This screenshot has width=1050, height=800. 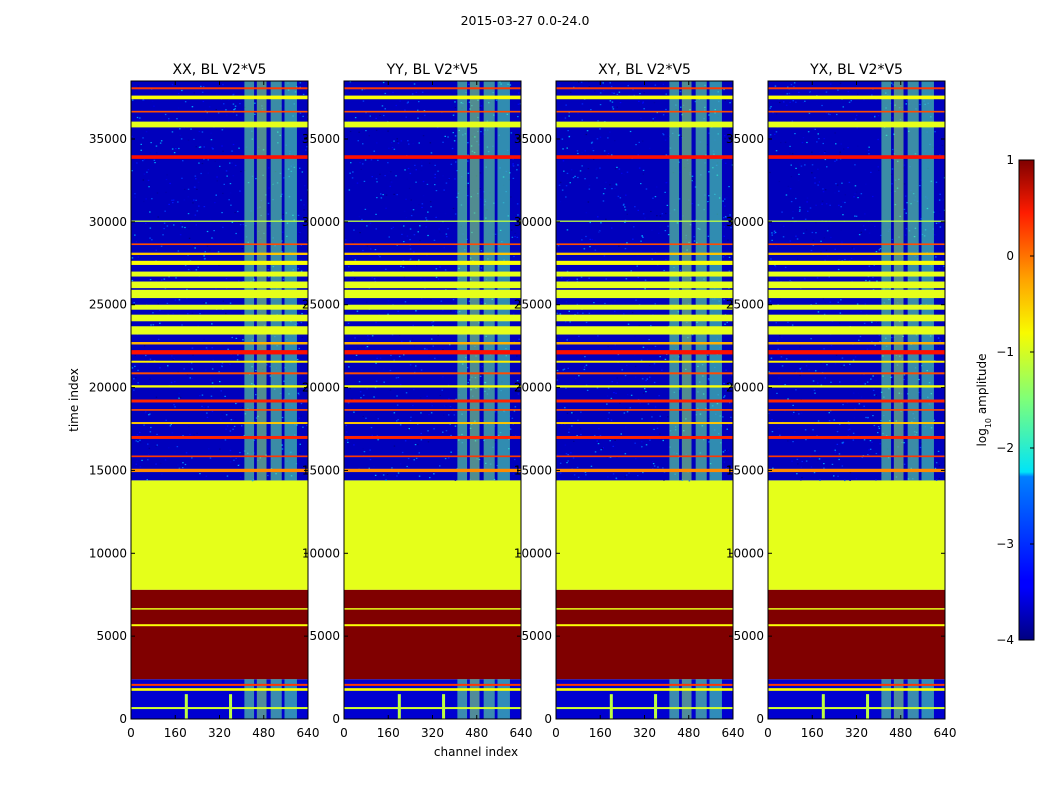 What do you see at coordinates (644, 634) in the screenshot?
I see `heatmap-region-solid` at bounding box center [644, 634].